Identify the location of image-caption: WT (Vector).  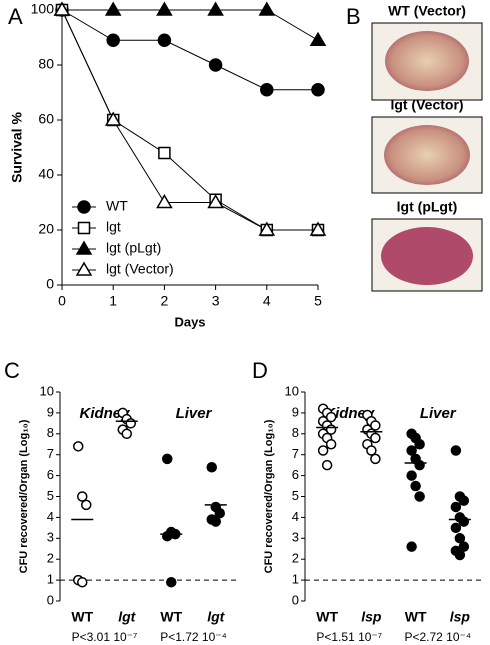
(427, 11).